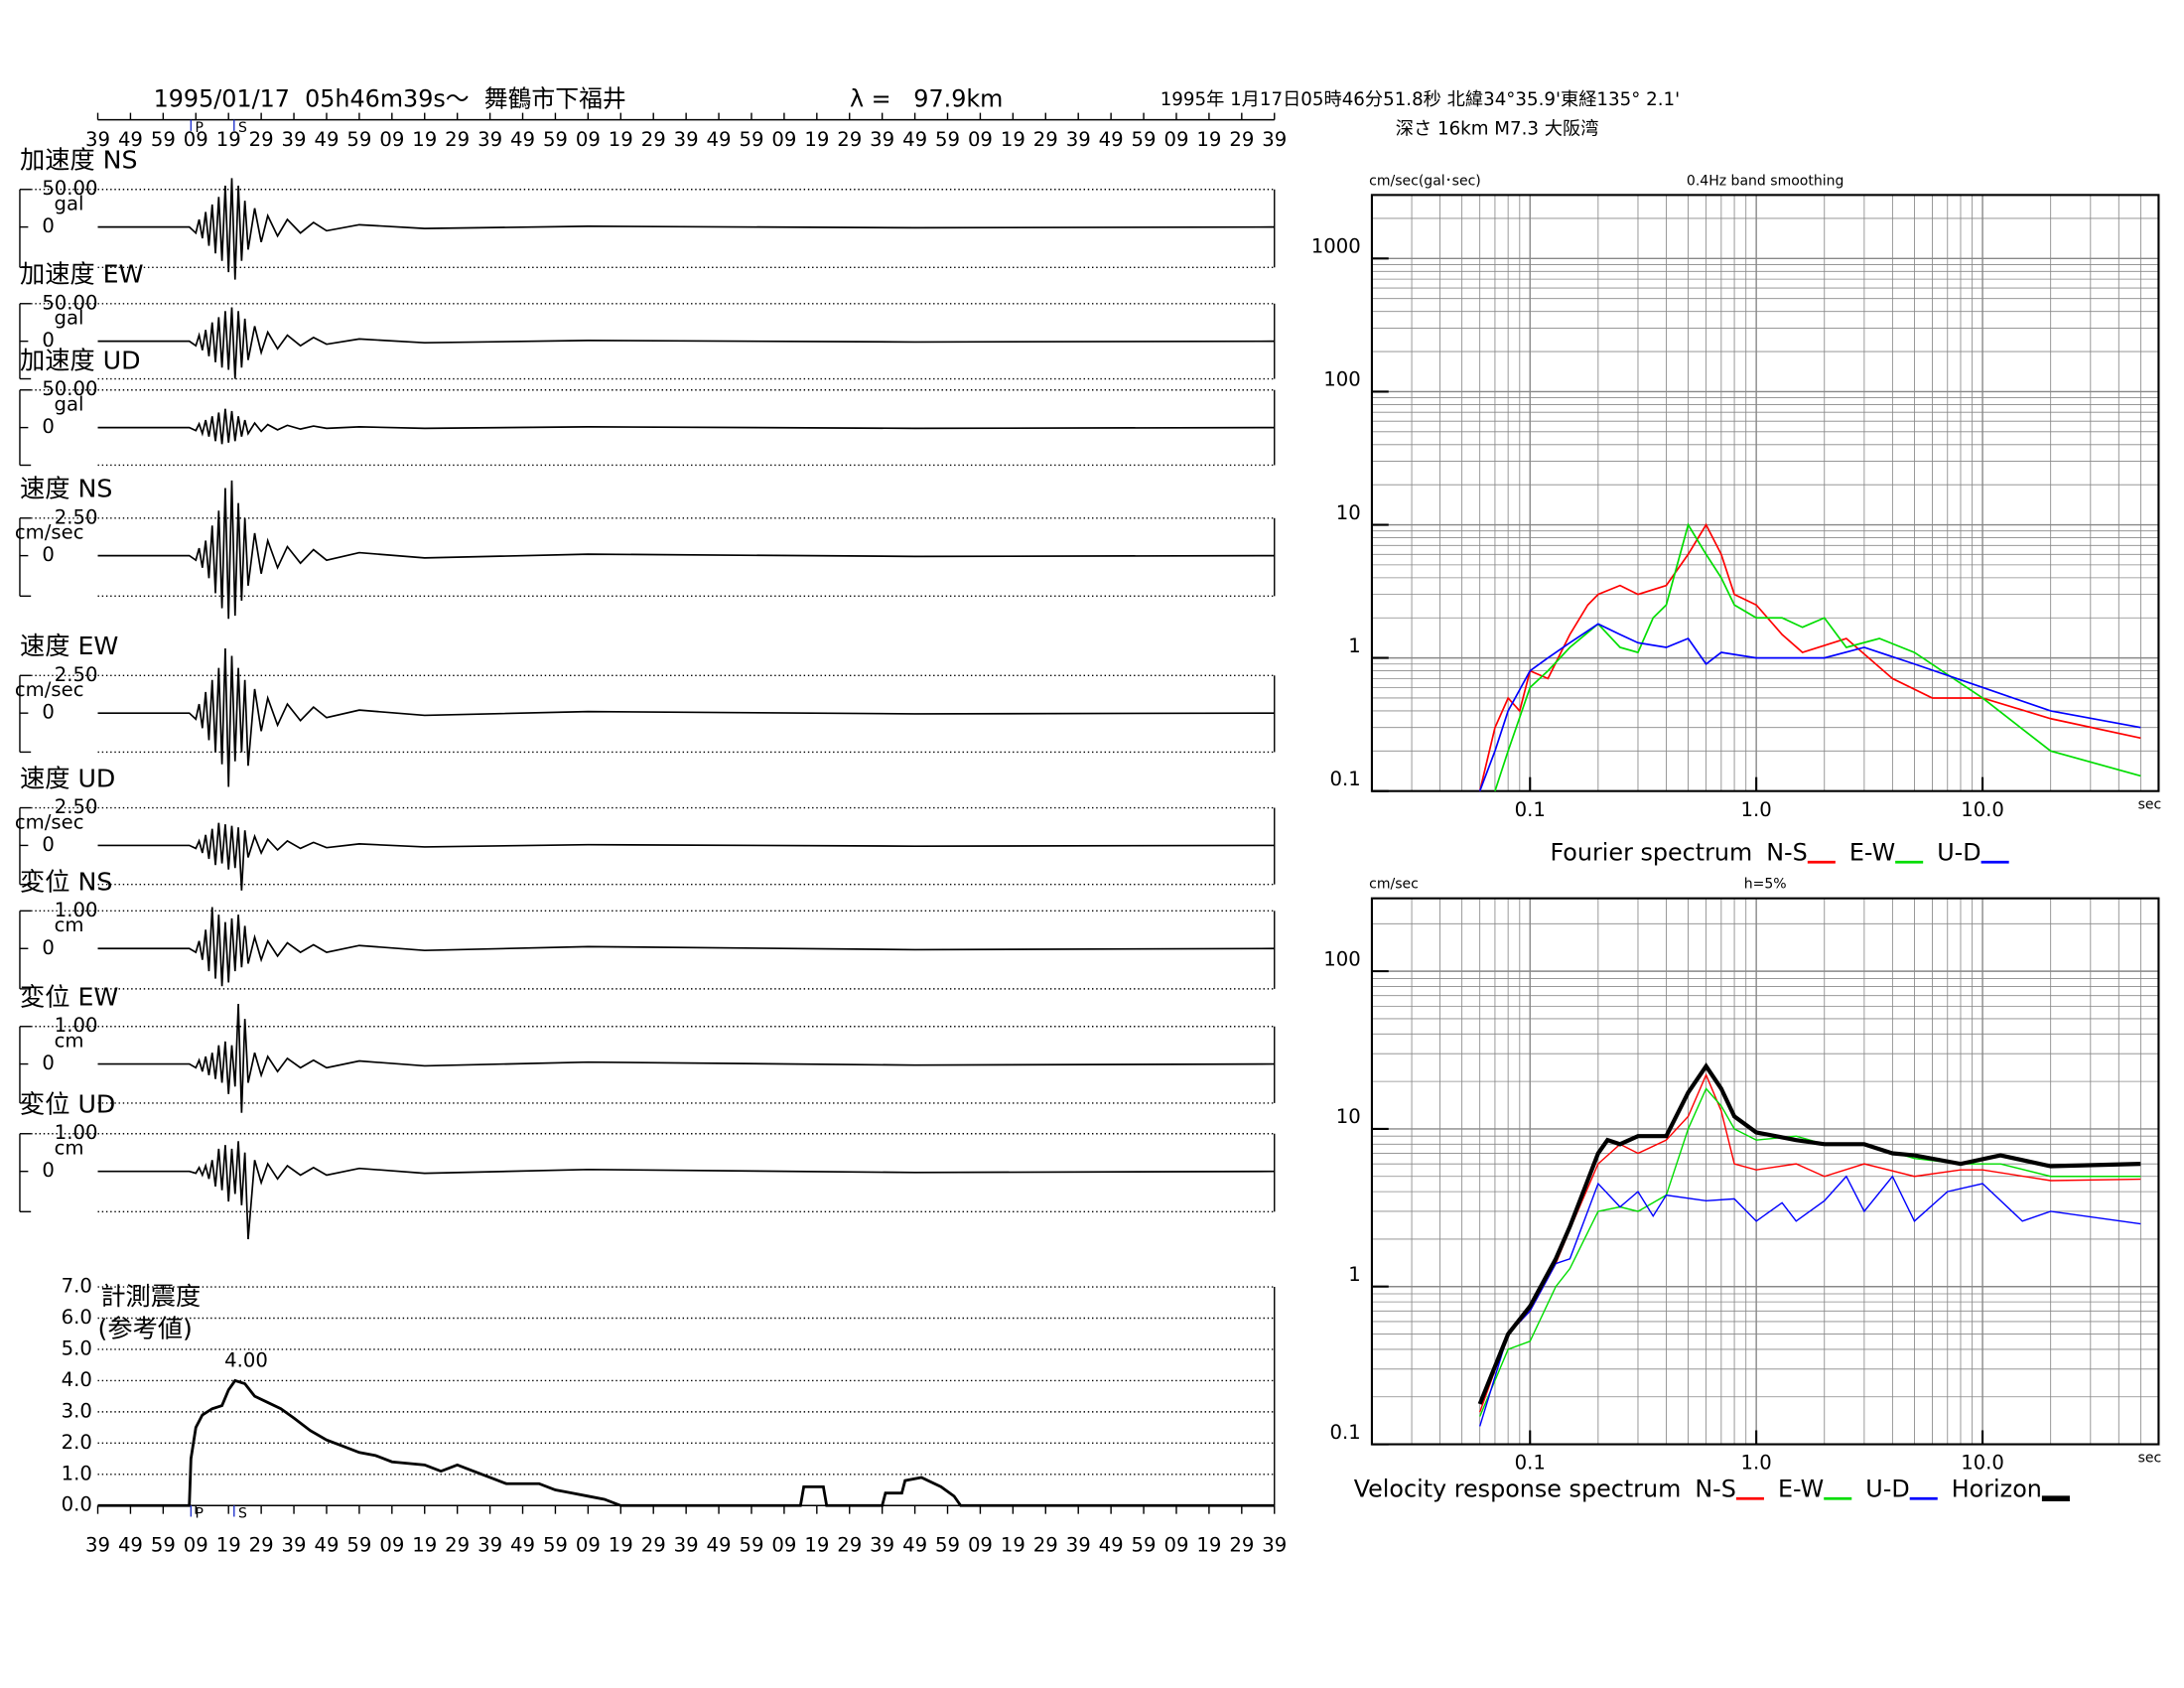 This screenshot has width=2184, height=1688. I want to click on y-tick-label: 1, so click(1354, 645).